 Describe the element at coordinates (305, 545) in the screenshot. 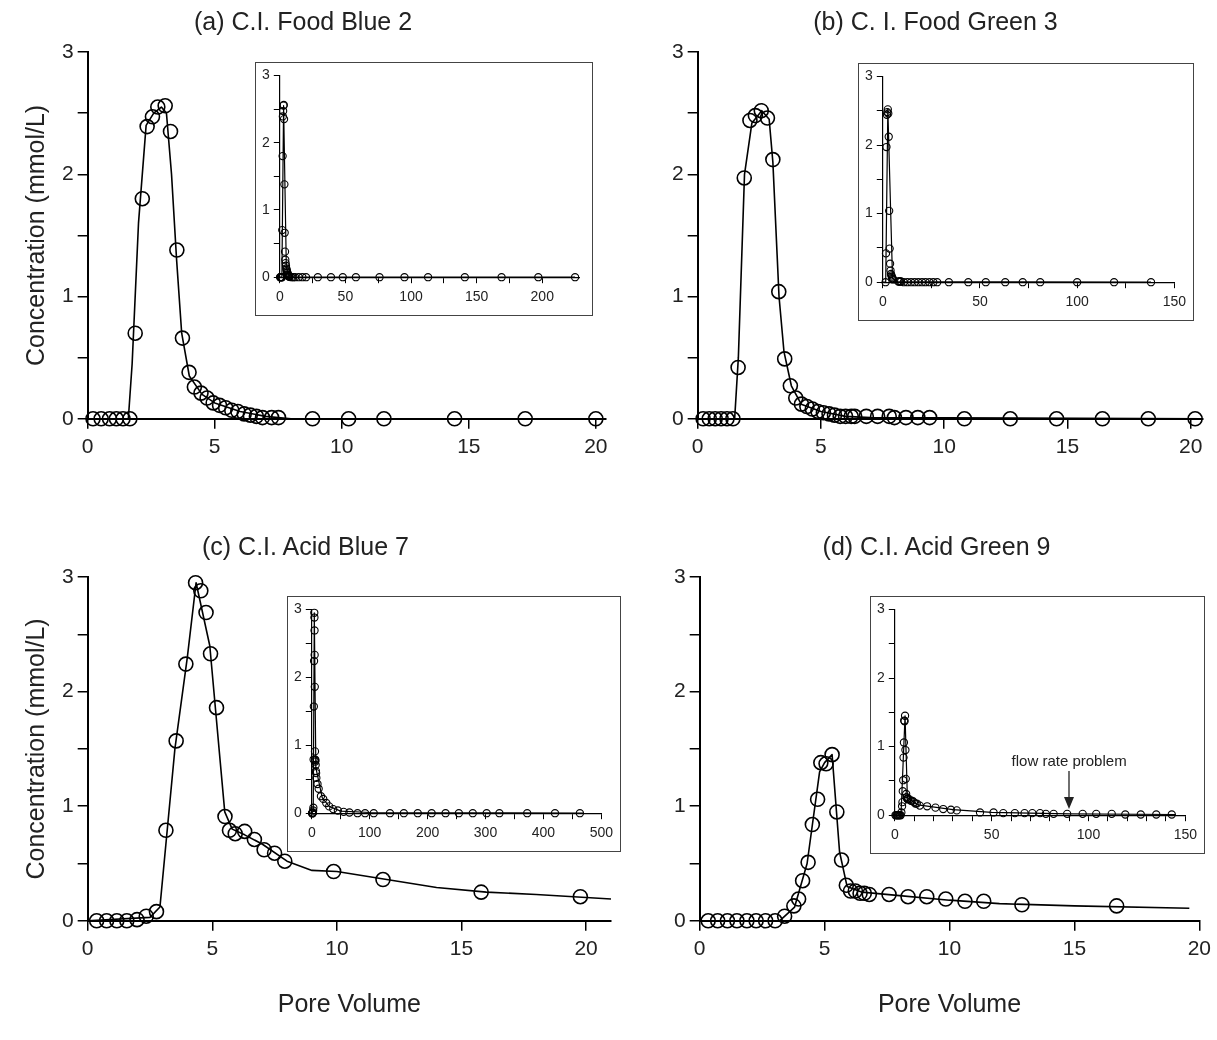

I see `chart-title: (c) C.I. Acid Blue 7` at that location.